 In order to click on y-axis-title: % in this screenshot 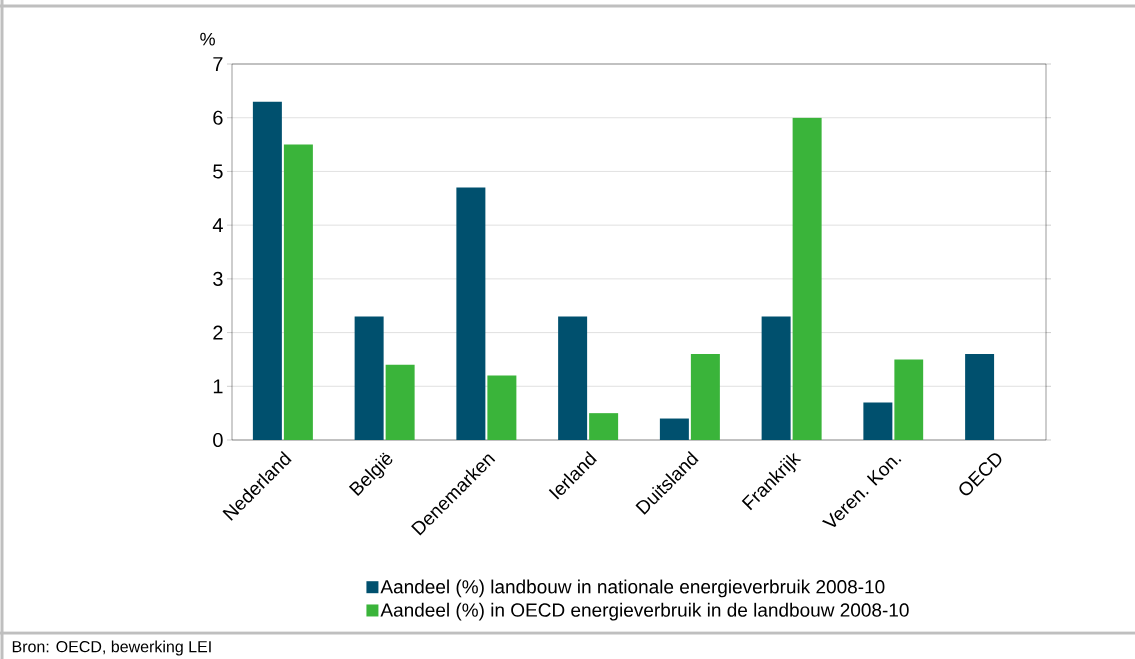, I will do `click(207, 39)`.